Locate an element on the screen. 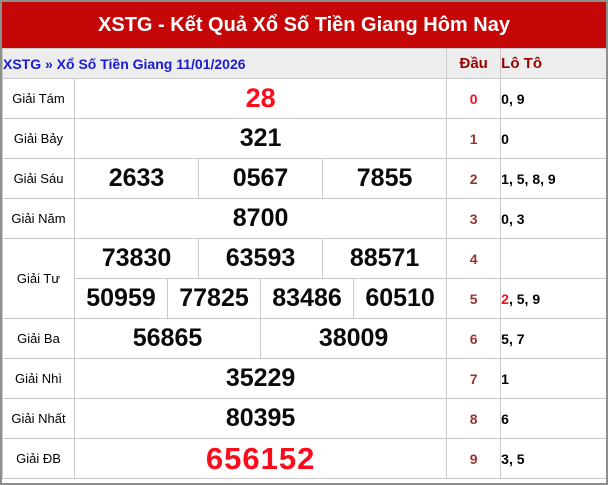  prize-number: 80395 is located at coordinates (260, 418).